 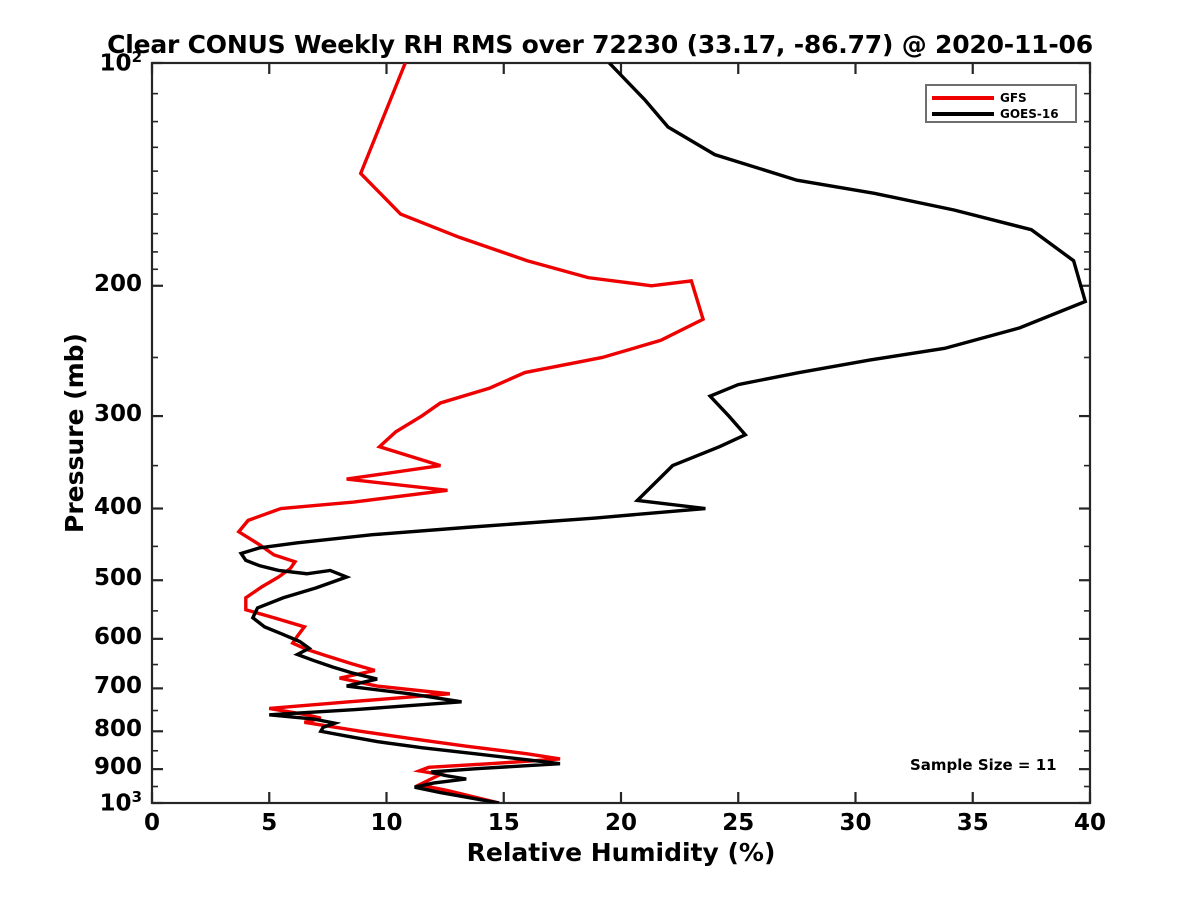 I want to click on legend: GFS GOES-16, so click(x=1001, y=103).